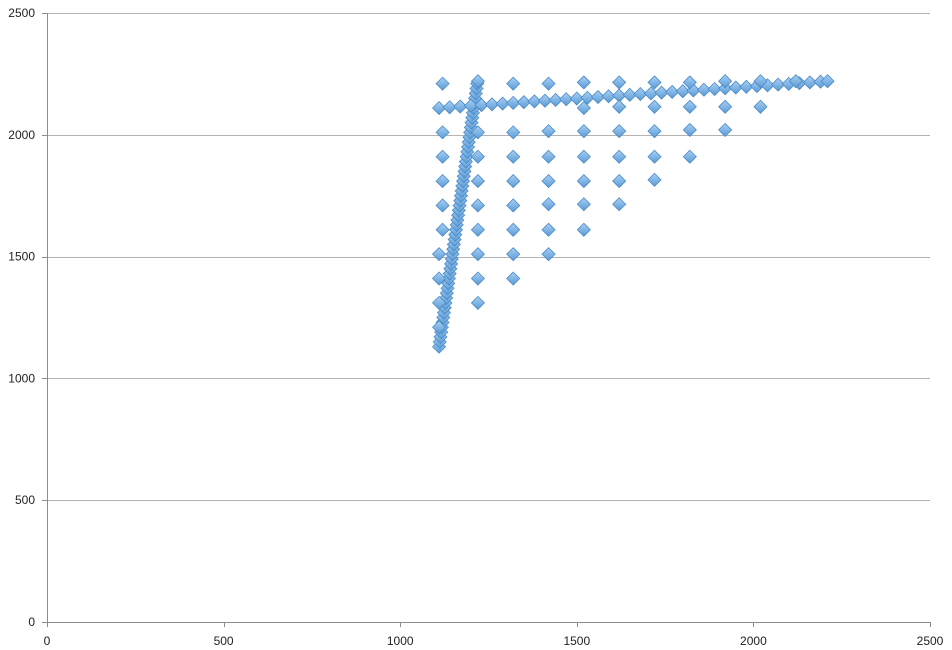  I want to click on y-tick-label: 2000, so click(21, 135).